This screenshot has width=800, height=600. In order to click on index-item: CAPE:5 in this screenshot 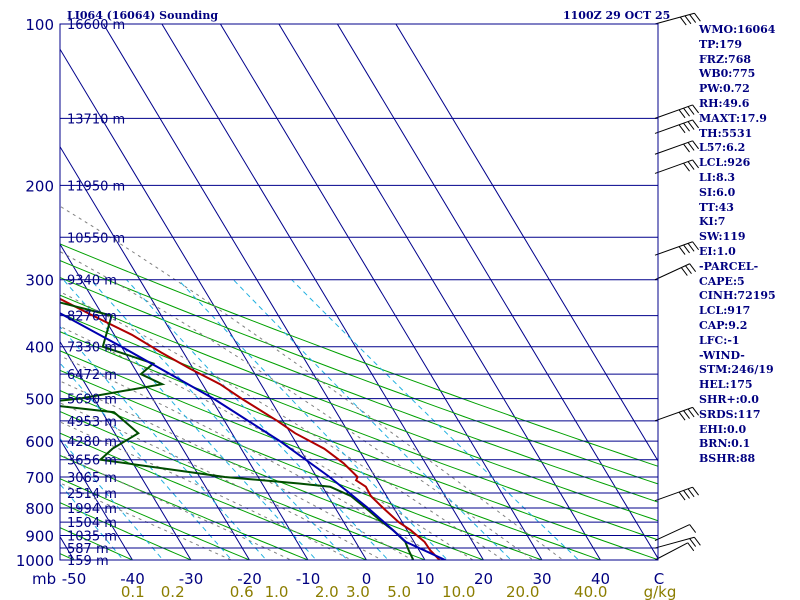, I will do `click(722, 281)`.